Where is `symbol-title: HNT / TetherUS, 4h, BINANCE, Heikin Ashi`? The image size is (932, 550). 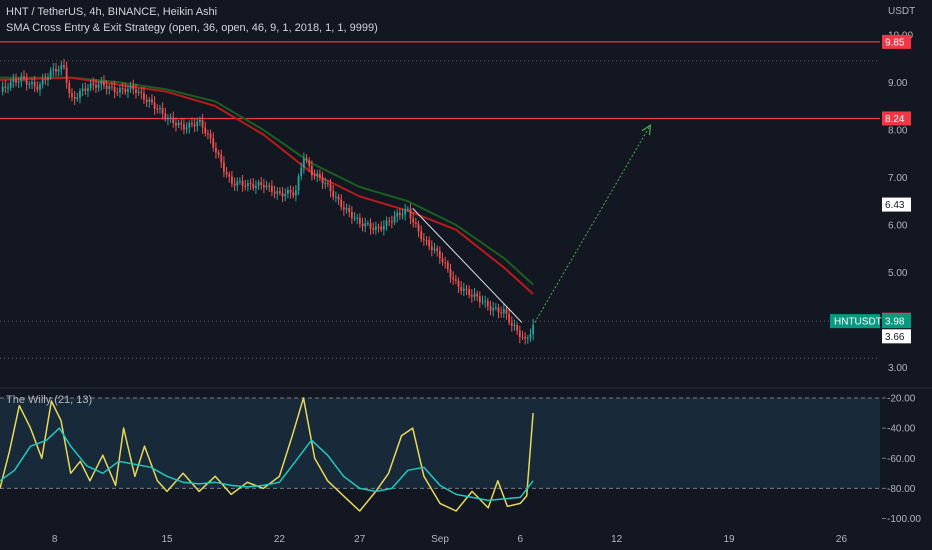
symbol-title: HNT / TetherUS, 4h, BINANCE, Heikin Ashi is located at coordinates (112, 12).